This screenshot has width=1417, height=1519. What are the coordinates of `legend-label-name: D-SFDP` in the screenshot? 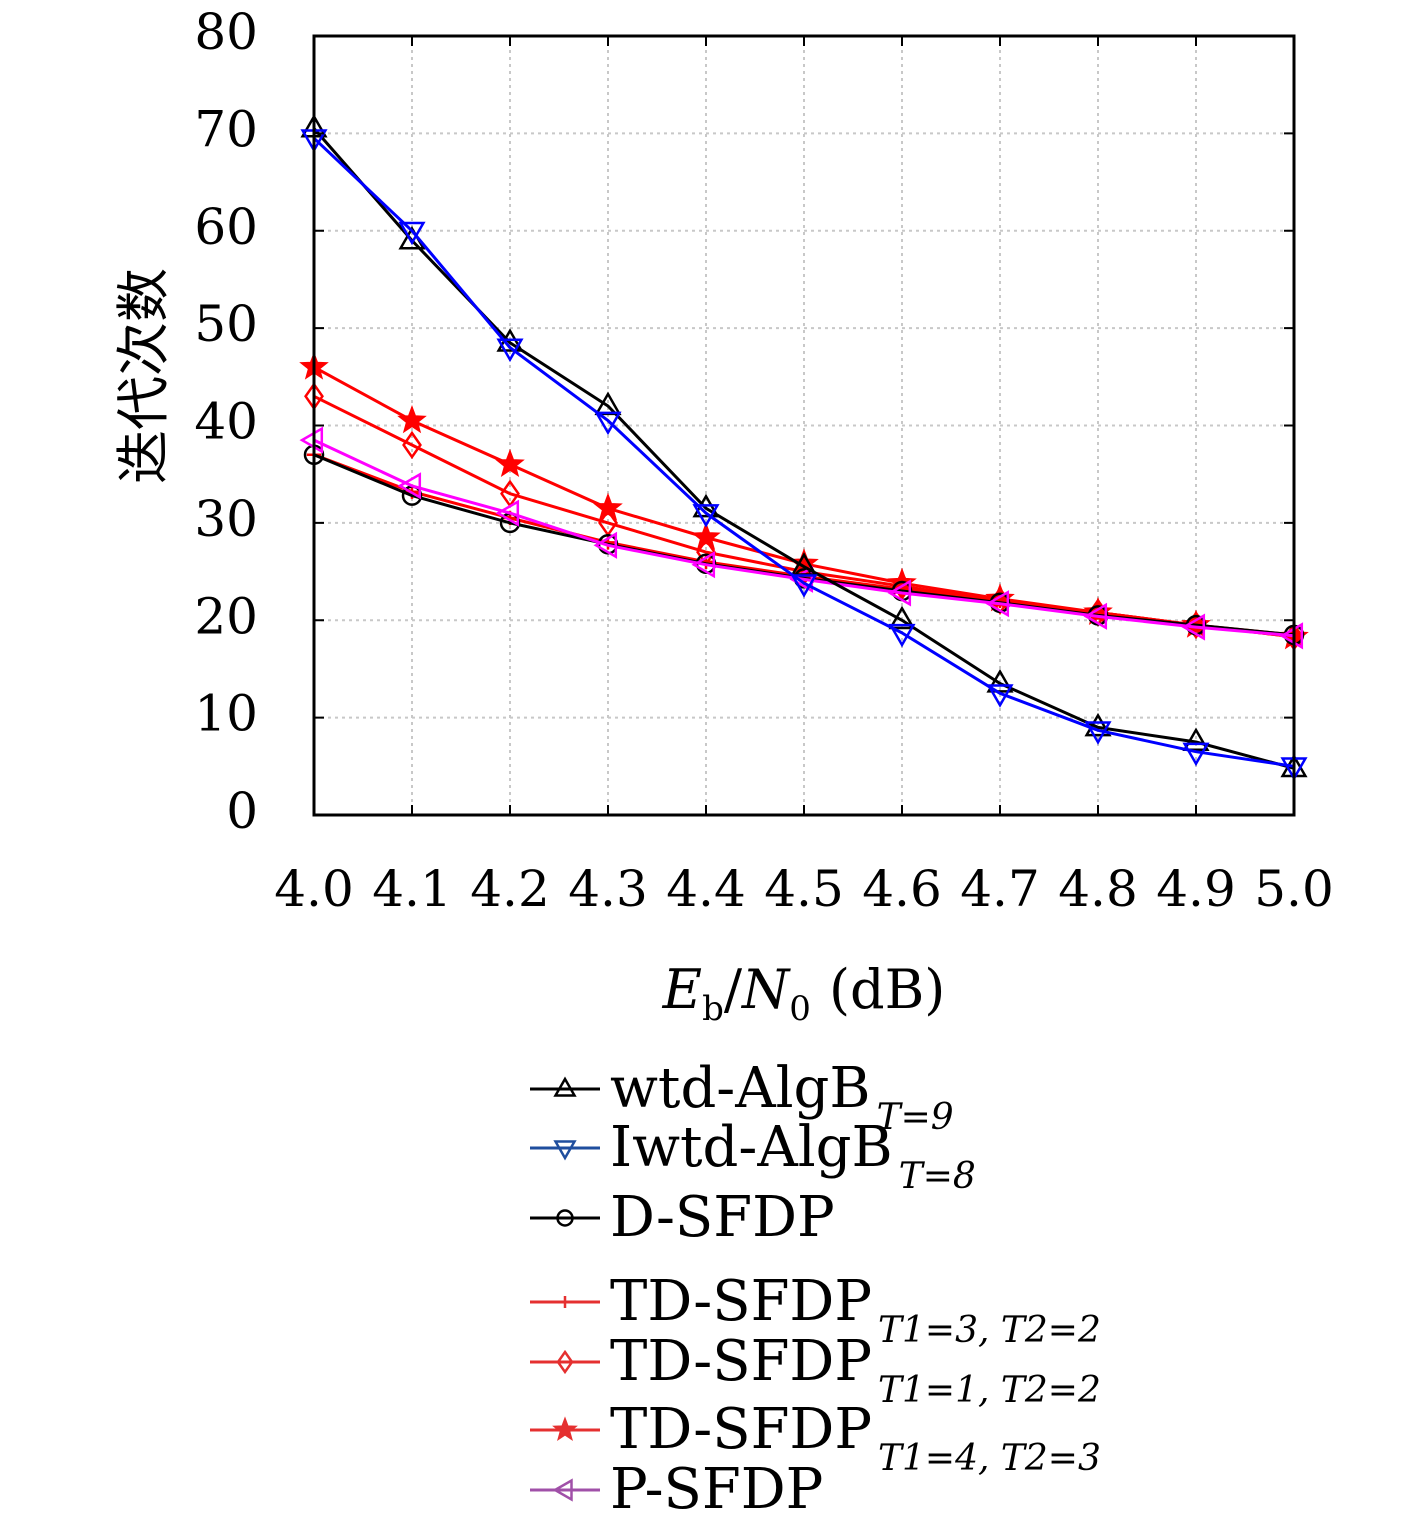 It's located at (722, 1217).